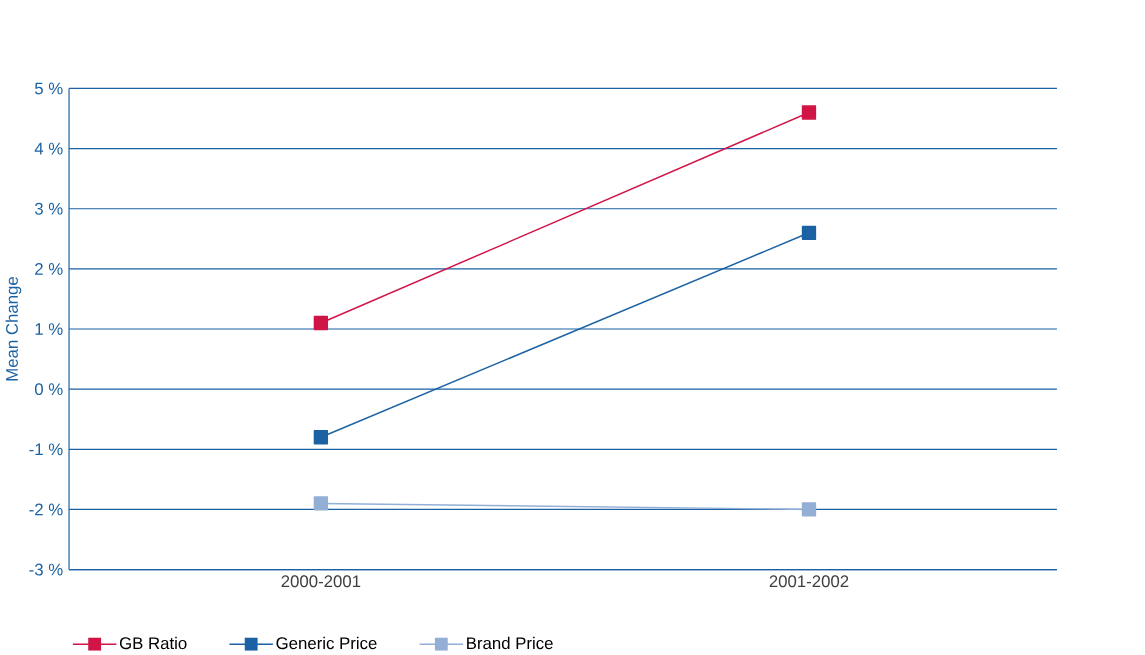 This screenshot has height=655, width=1145. Describe the element at coordinates (326, 642) in the screenshot. I see `legend-label: Generic Price` at that location.